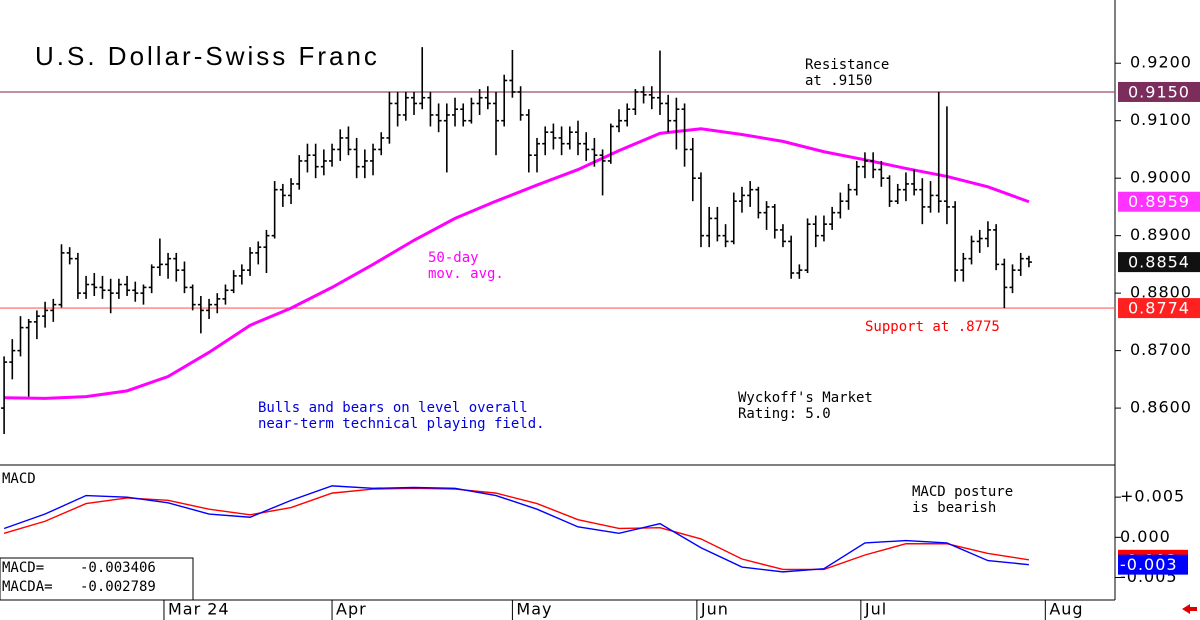 The image size is (1200, 620). Describe the element at coordinates (1161, 349) in the screenshot. I see `y-tick-label: 0.8700` at that location.